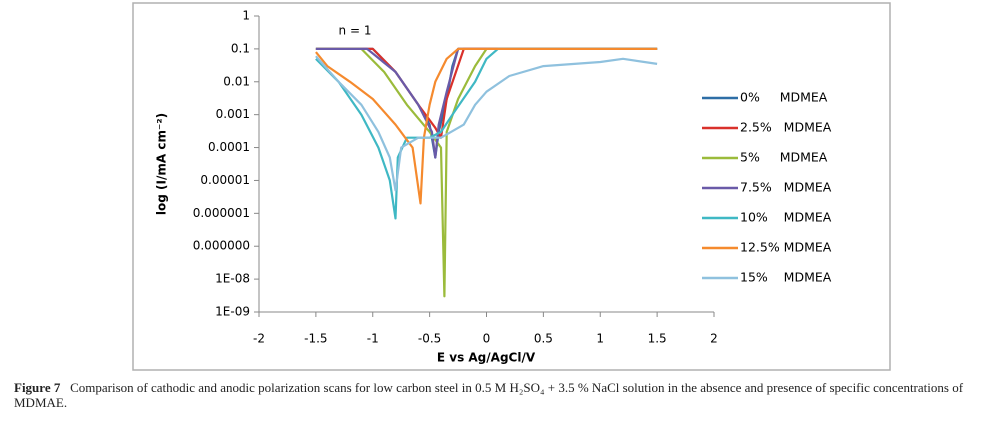 This screenshot has height=429, width=983. What do you see at coordinates (37, 387) in the screenshot?
I see `caption-label: Figure 7` at bounding box center [37, 387].